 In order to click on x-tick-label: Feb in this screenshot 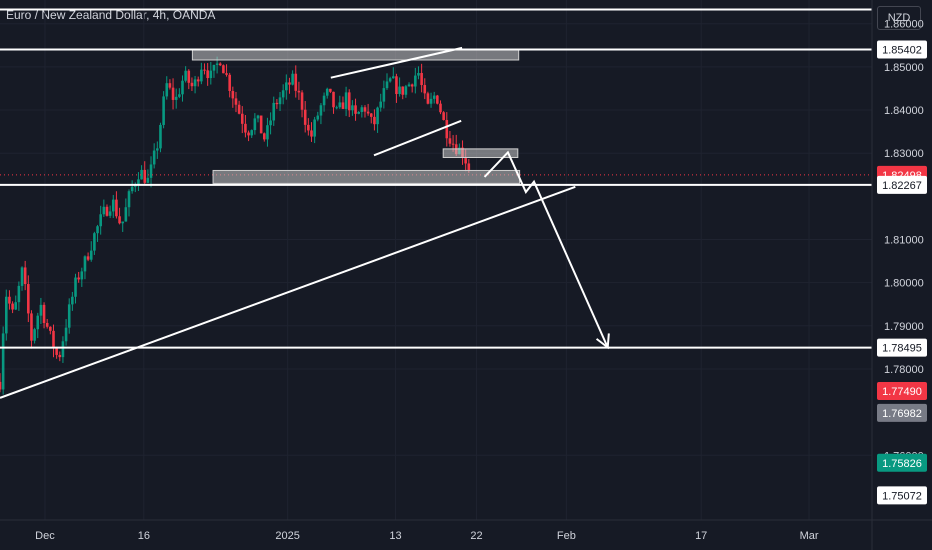, I will do `click(566, 536)`.